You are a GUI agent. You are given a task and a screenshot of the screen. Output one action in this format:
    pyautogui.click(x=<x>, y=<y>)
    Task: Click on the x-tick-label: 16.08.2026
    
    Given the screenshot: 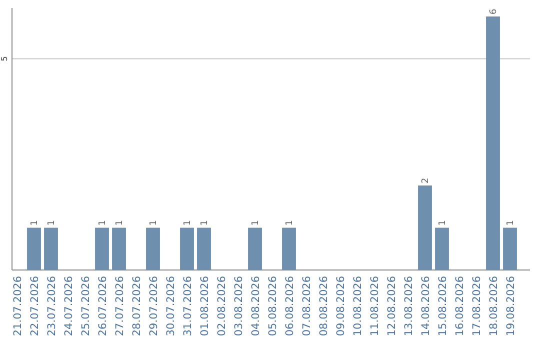 What is the action you would take?
    pyautogui.click(x=460, y=306)
    